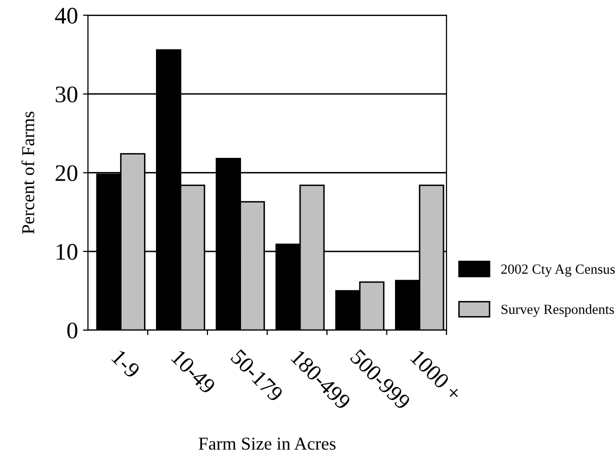 The width and height of the screenshot is (615, 463). Describe the element at coordinates (126, 364) in the screenshot. I see `x-tick-label: 1-9` at that location.